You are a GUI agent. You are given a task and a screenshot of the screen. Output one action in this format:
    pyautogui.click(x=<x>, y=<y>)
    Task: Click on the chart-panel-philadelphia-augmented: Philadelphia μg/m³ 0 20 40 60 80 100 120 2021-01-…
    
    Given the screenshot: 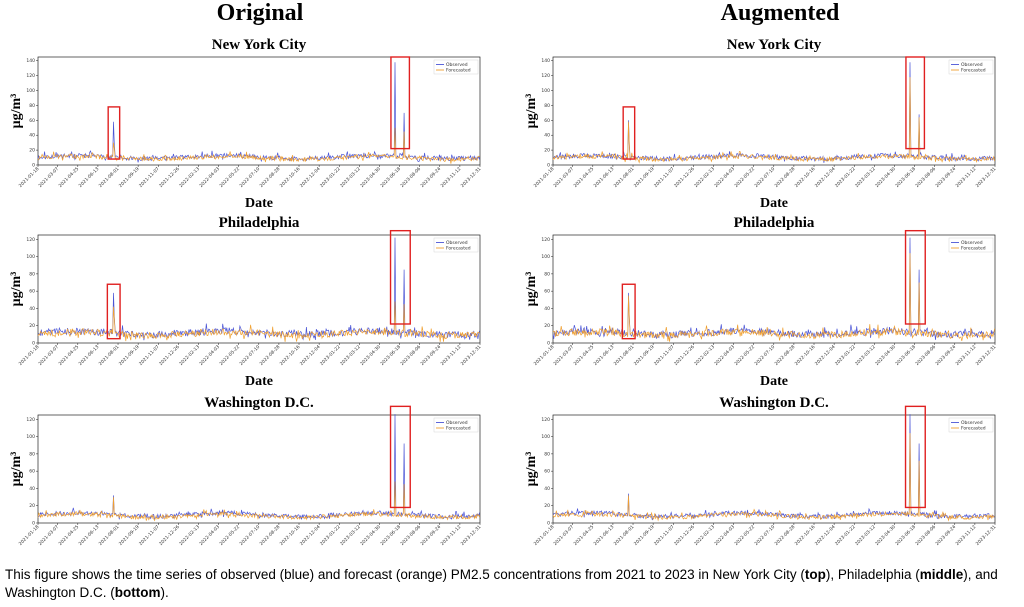 What is the action you would take?
    pyautogui.click(x=769, y=301)
    